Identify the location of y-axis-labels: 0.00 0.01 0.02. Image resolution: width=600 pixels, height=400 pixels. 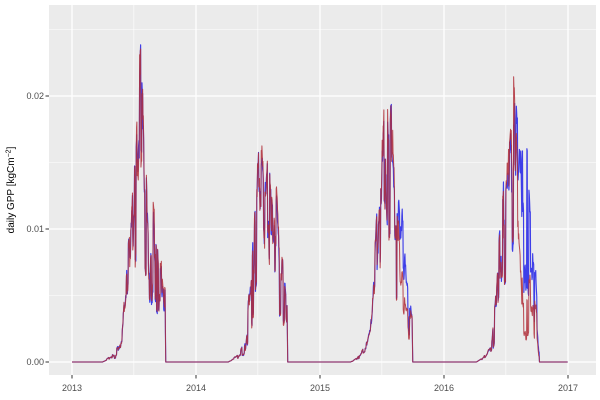
(35, 229).